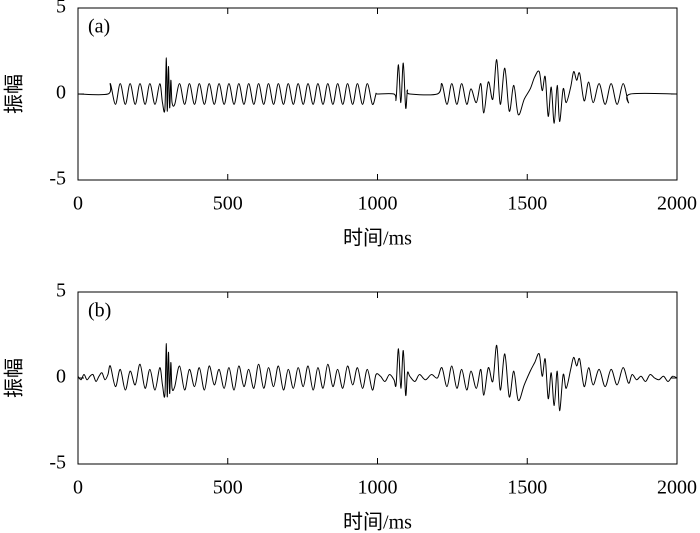 The image size is (700, 533). I want to click on panel-label: (a), so click(99, 27).